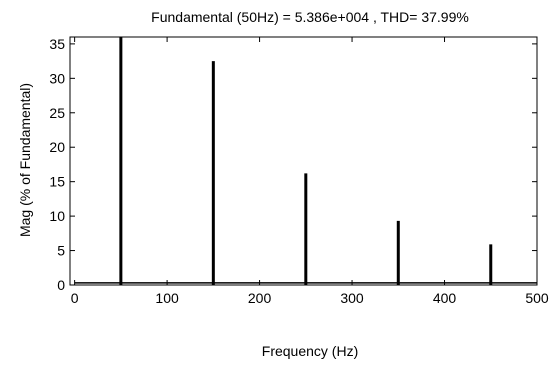  Describe the element at coordinates (75, 298) in the screenshot. I see `x-tick-label-0: 0` at that location.